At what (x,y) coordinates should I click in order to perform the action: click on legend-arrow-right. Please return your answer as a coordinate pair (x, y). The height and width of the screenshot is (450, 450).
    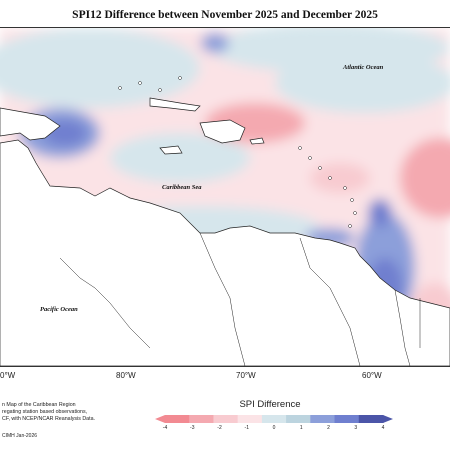
    Looking at the image, I should click on (388, 419).